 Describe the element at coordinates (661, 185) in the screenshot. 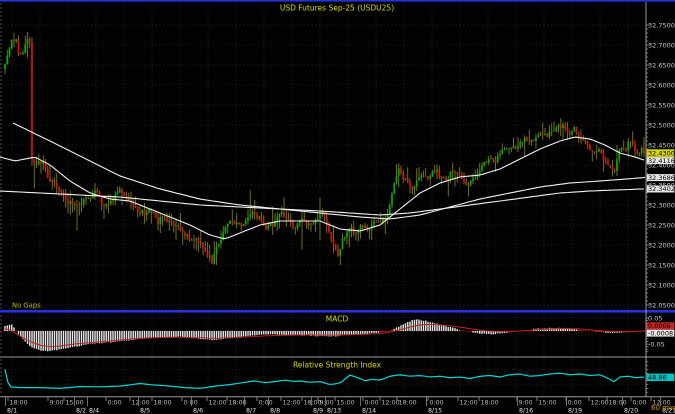

I see `price-tick-label: 32.35000` at that location.